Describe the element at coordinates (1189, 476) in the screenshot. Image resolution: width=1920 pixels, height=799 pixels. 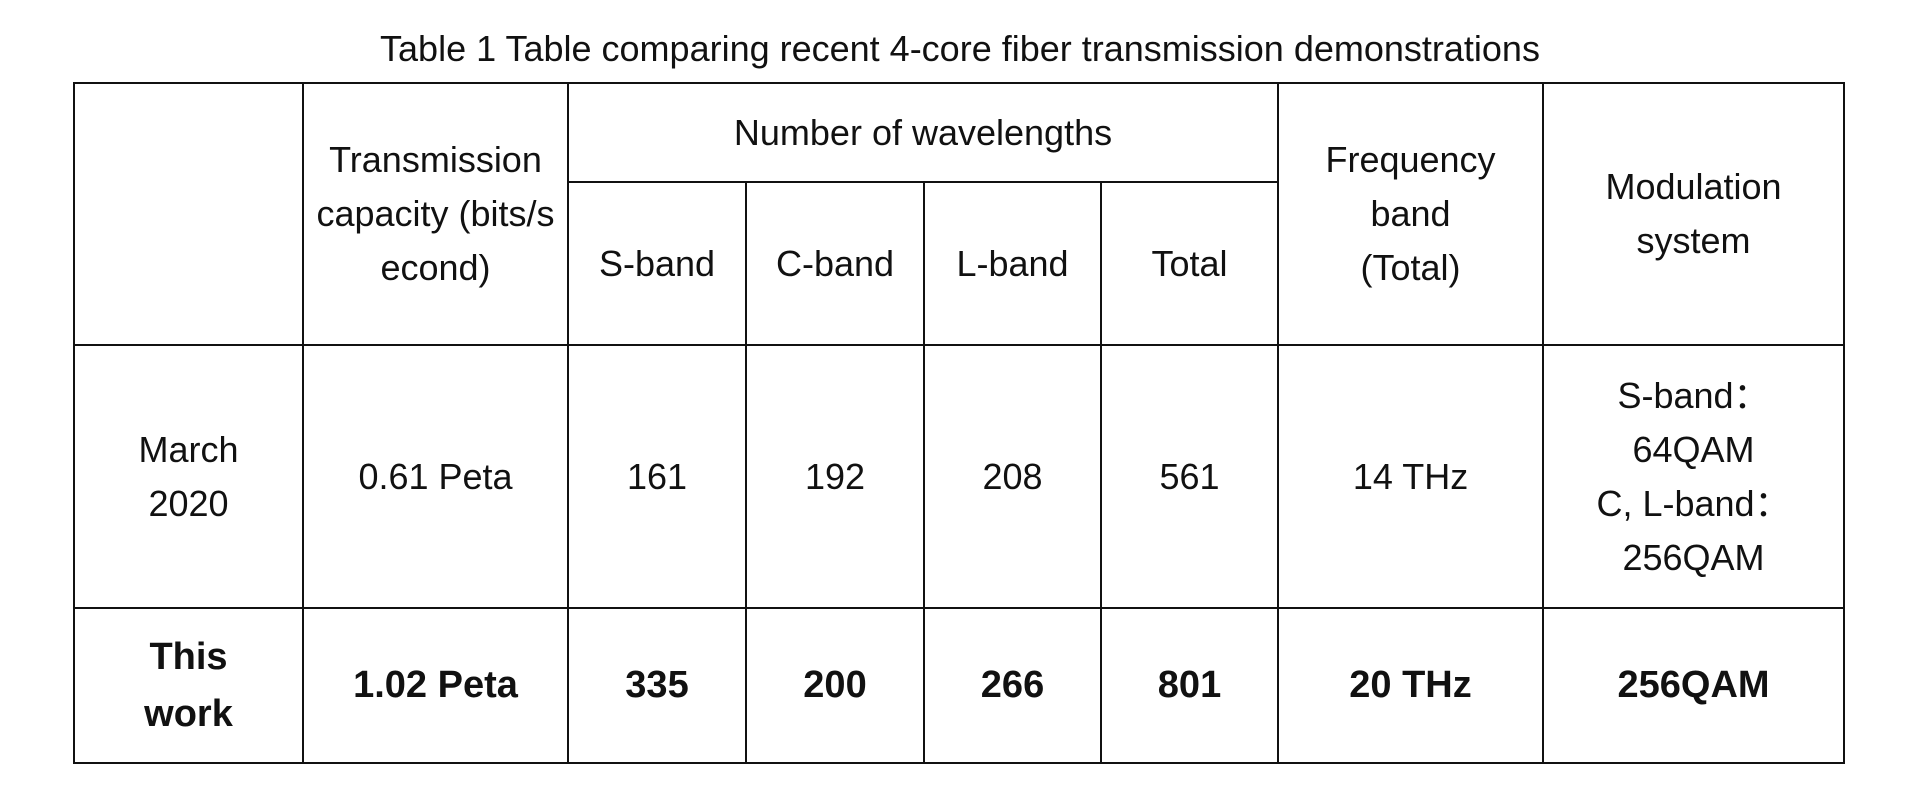
I see `table-cell: 561` at that location.